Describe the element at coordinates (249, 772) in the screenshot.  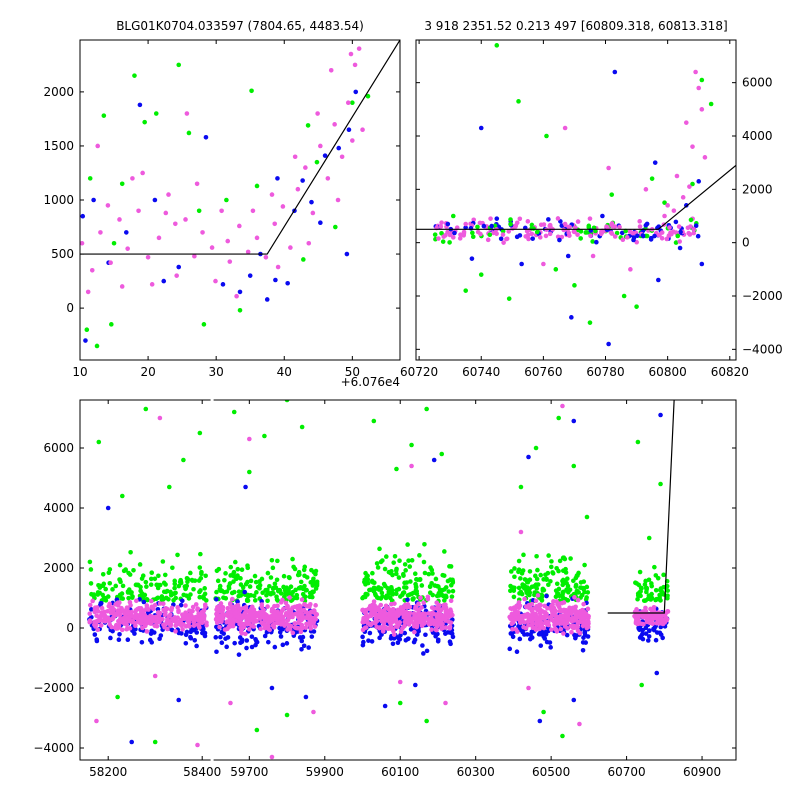
I see `x-tick-label: 59700` at that location.